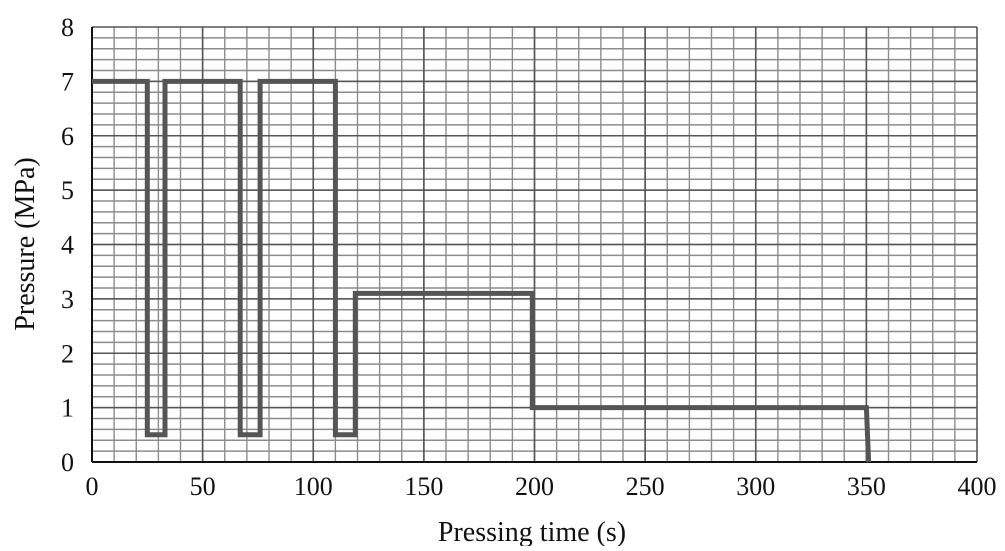 Image resolution: width=1005 pixels, height=551 pixels. Describe the element at coordinates (67, 190) in the screenshot. I see `y-tick-label: 5` at that location.